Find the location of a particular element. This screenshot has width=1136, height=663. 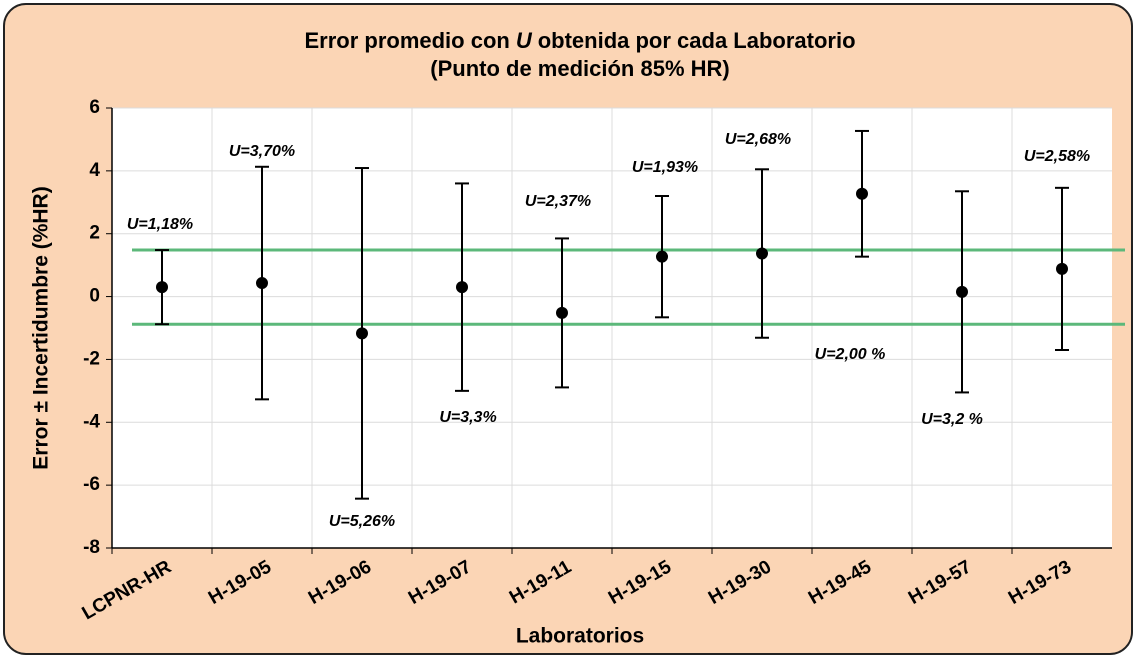

y-tick-label: -4 is located at coordinates (91, 421).